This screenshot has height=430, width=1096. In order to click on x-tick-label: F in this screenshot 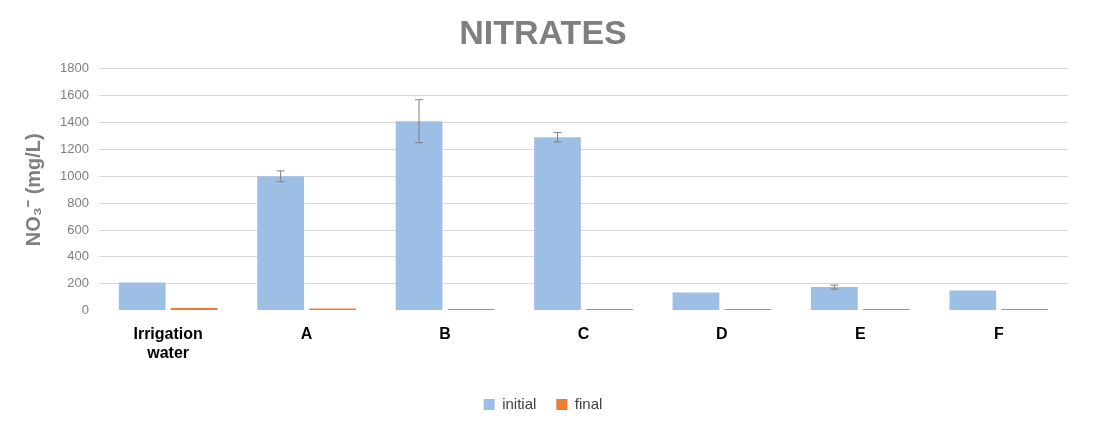, I will do `click(998, 333)`.